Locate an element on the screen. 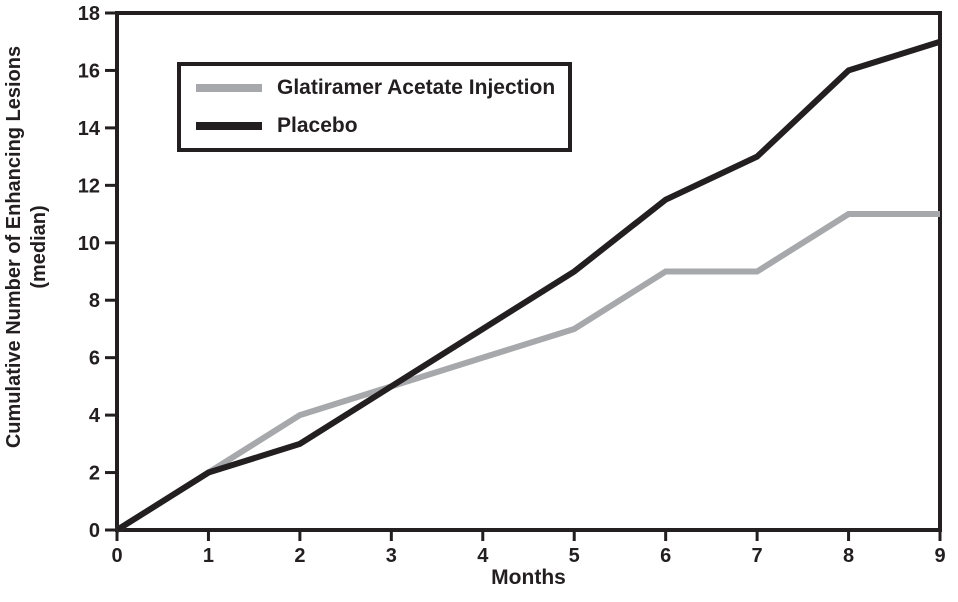 Image resolution: width=958 pixels, height=602 pixels. y-tick-label: 14 is located at coordinates (89, 129).